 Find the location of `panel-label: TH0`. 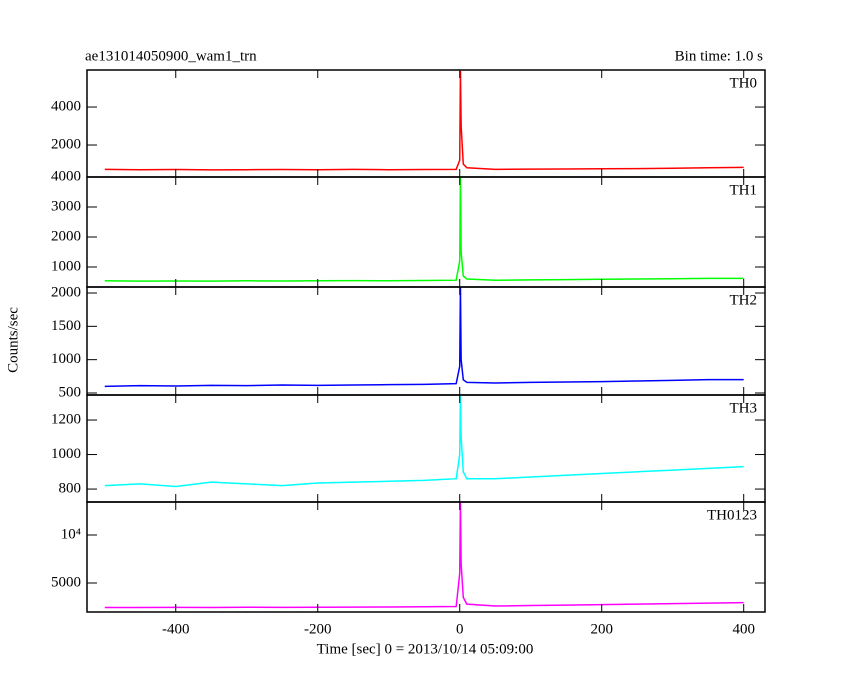

panel-label: TH0 is located at coordinates (744, 83).